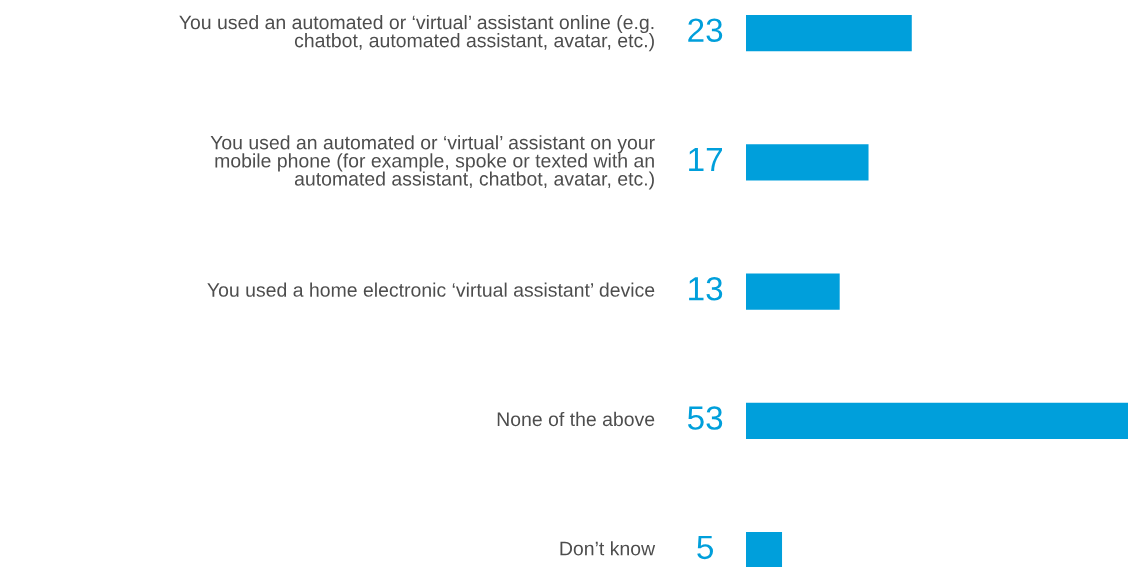  What do you see at coordinates (705, 547) in the screenshot?
I see `data-label: 5` at bounding box center [705, 547].